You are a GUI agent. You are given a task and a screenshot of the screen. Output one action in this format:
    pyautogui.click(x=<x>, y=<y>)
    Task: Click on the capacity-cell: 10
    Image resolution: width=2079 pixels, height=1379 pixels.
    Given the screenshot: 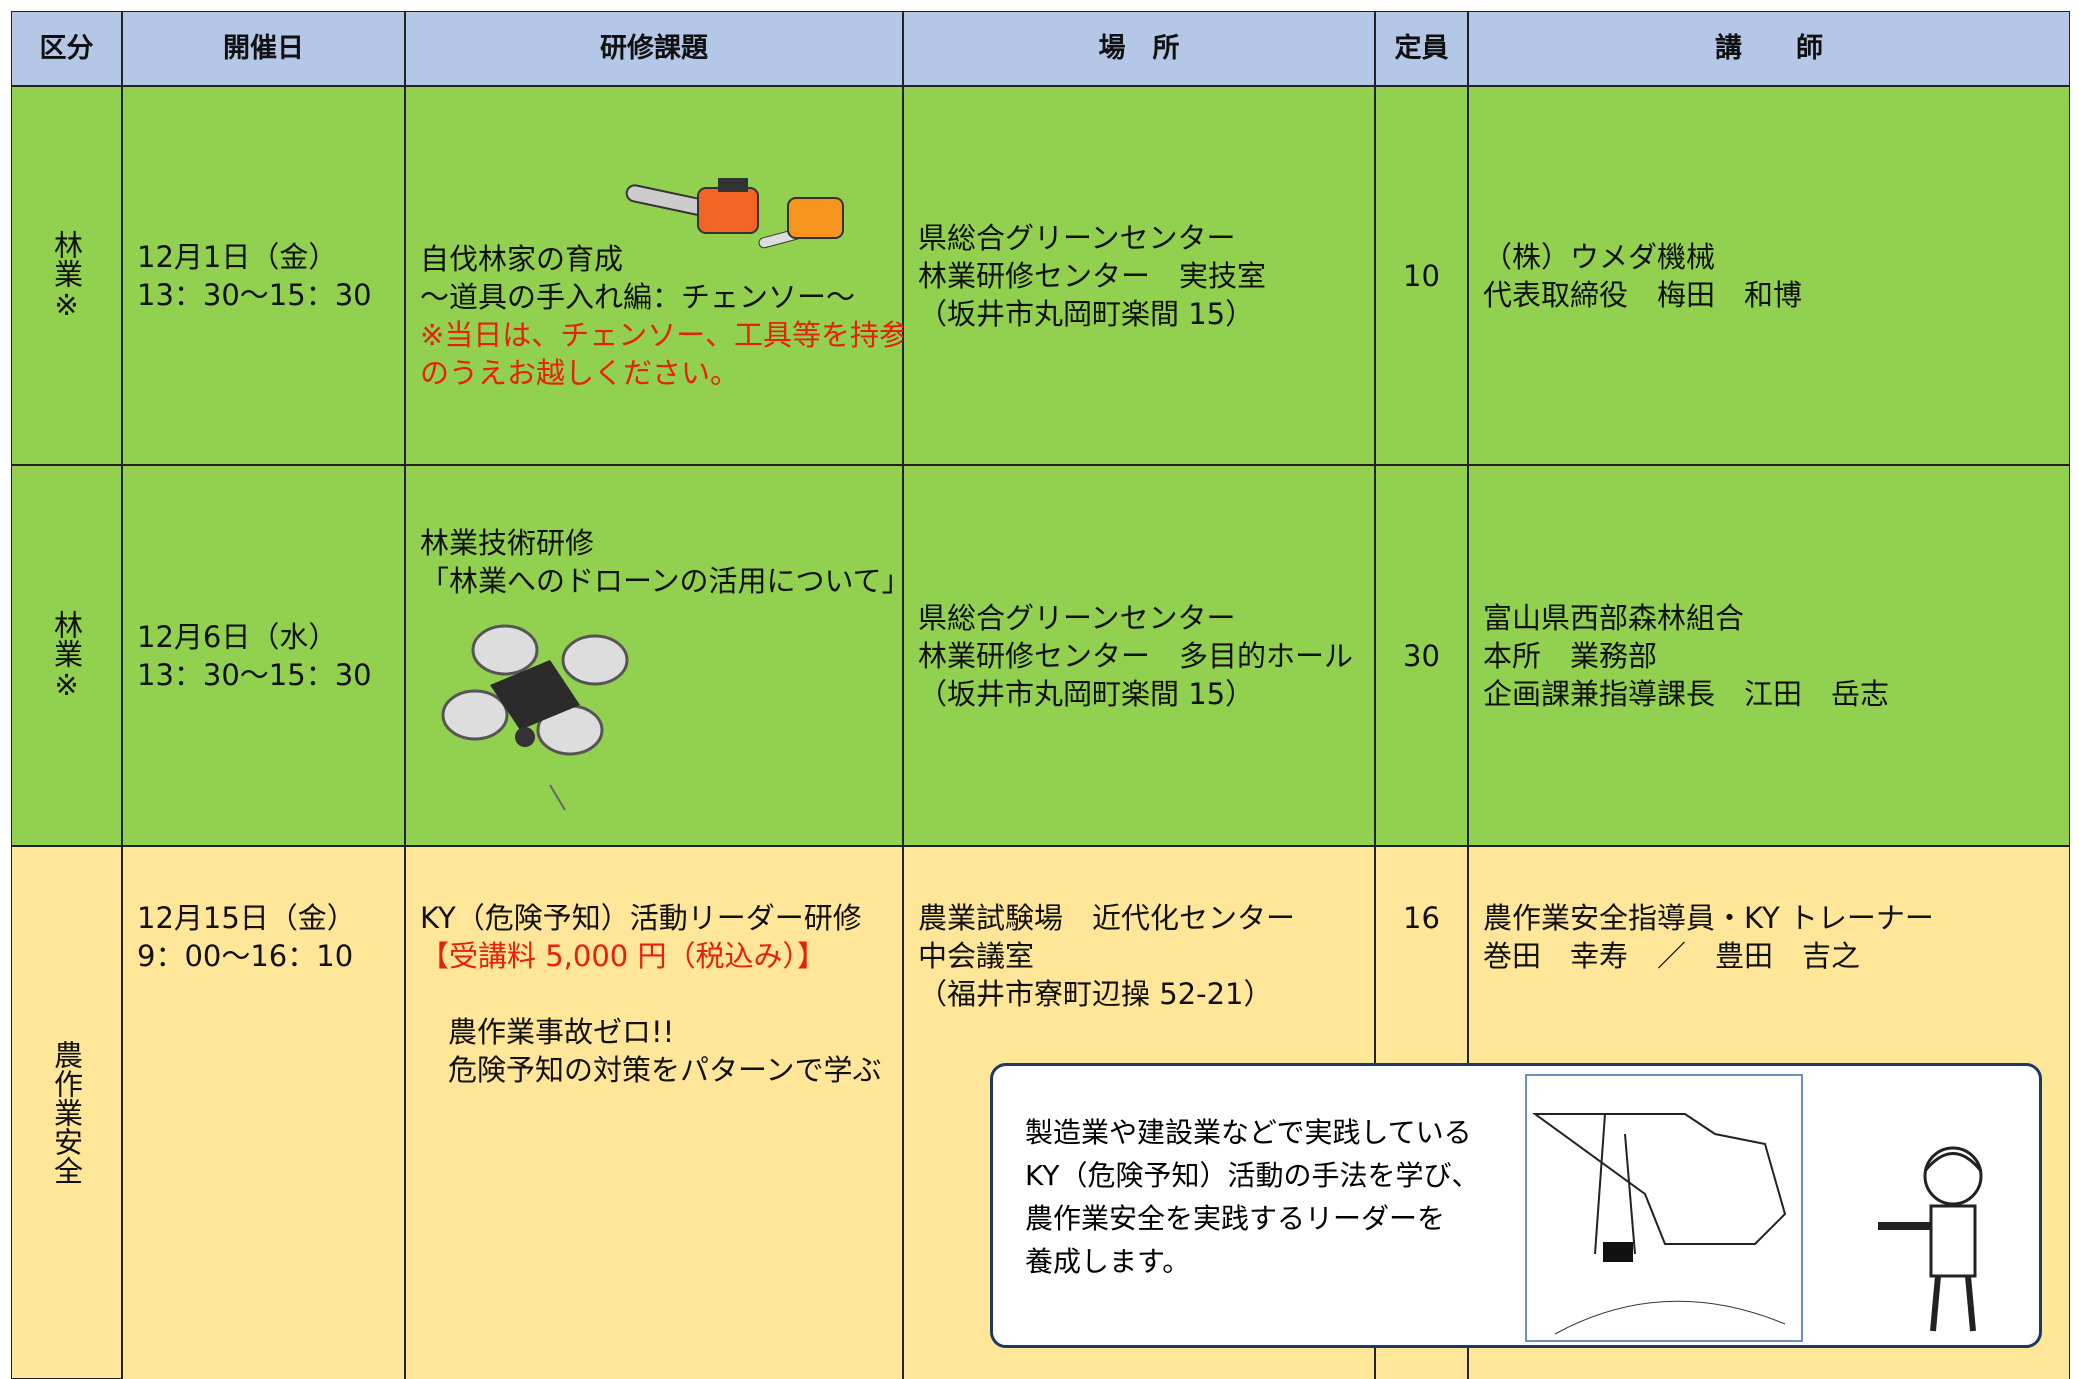 What is the action you would take?
    pyautogui.click(x=1421, y=275)
    